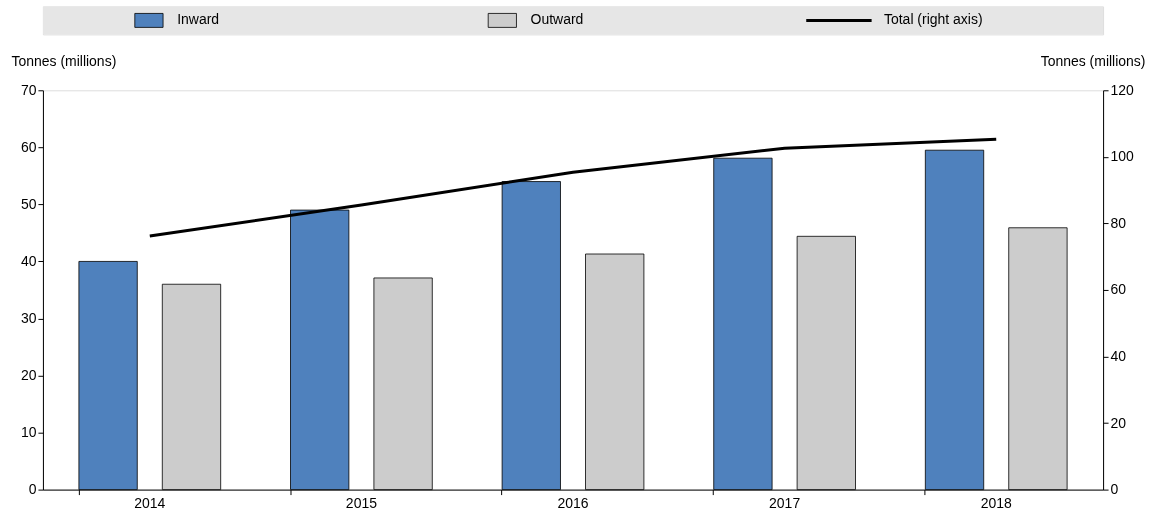 The height and width of the screenshot is (523, 1151). What do you see at coordinates (1118, 222) in the screenshot?
I see `y2-tick-label: 80` at bounding box center [1118, 222].